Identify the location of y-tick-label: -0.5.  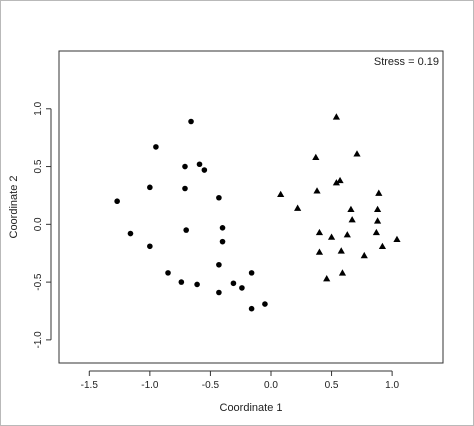
(38, 282).